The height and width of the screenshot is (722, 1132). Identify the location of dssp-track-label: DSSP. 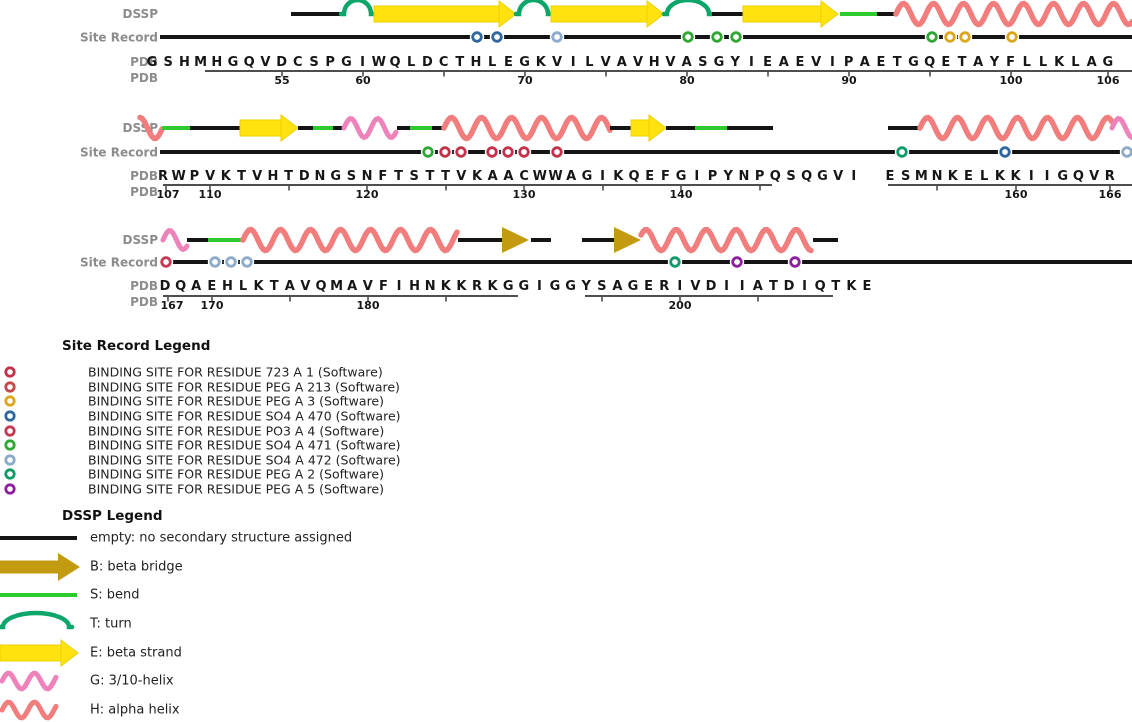
(140, 14).